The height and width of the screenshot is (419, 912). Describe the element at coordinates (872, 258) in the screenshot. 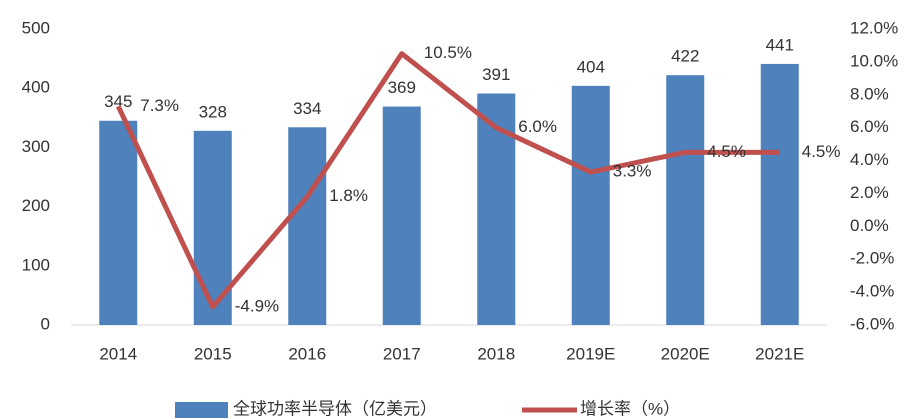

I see `y2-tick-label: -2.0%` at that location.